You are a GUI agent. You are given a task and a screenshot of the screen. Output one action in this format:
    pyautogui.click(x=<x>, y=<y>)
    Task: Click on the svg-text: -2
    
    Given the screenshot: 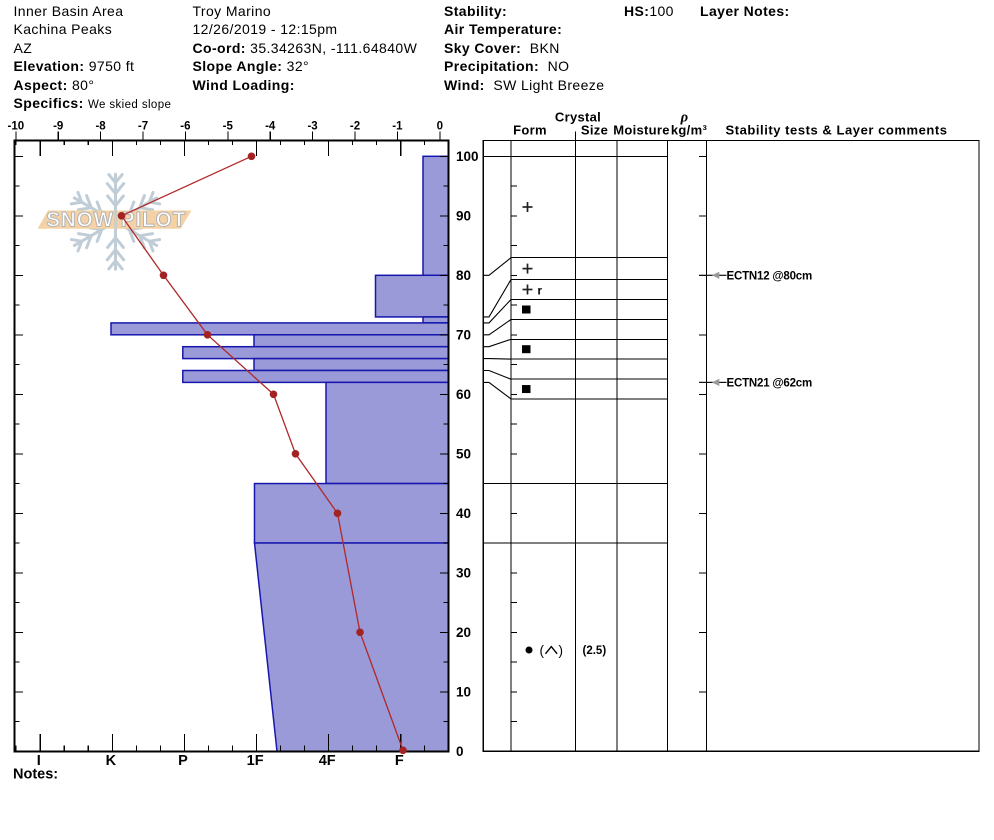 What is the action you would take?
    pyautogui.click(x=355, y=127)
    